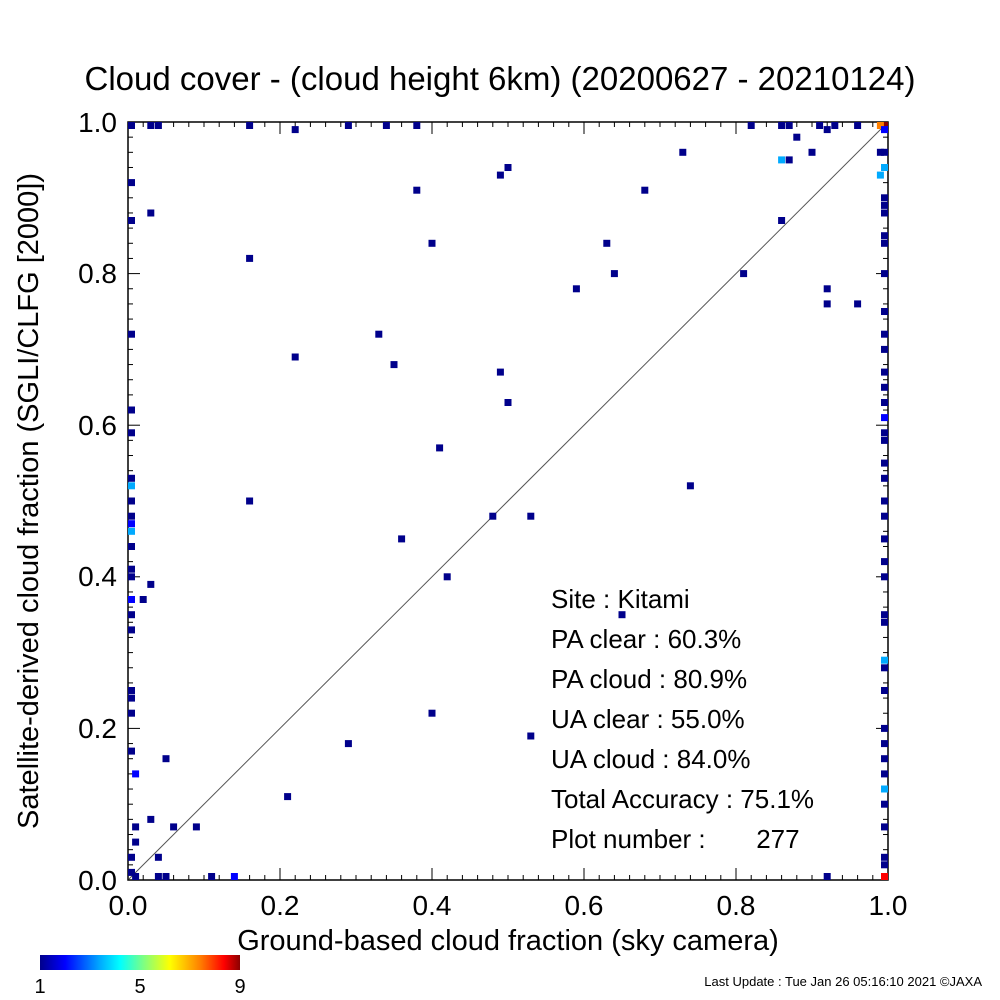 This screenshot has width=1000, height=1000. I want to click on x-tick-label: 0.2, so click(280, 905).